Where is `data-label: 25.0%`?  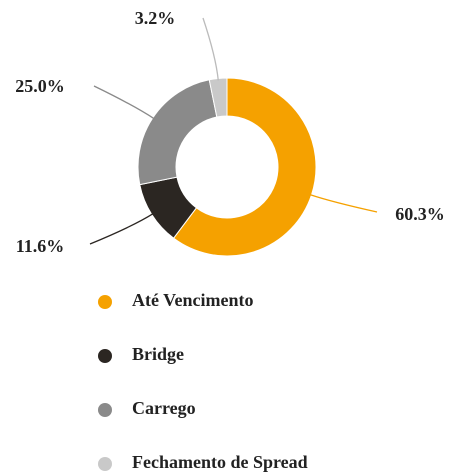 data-label: 25.0% is located at coordinates (40, 86).